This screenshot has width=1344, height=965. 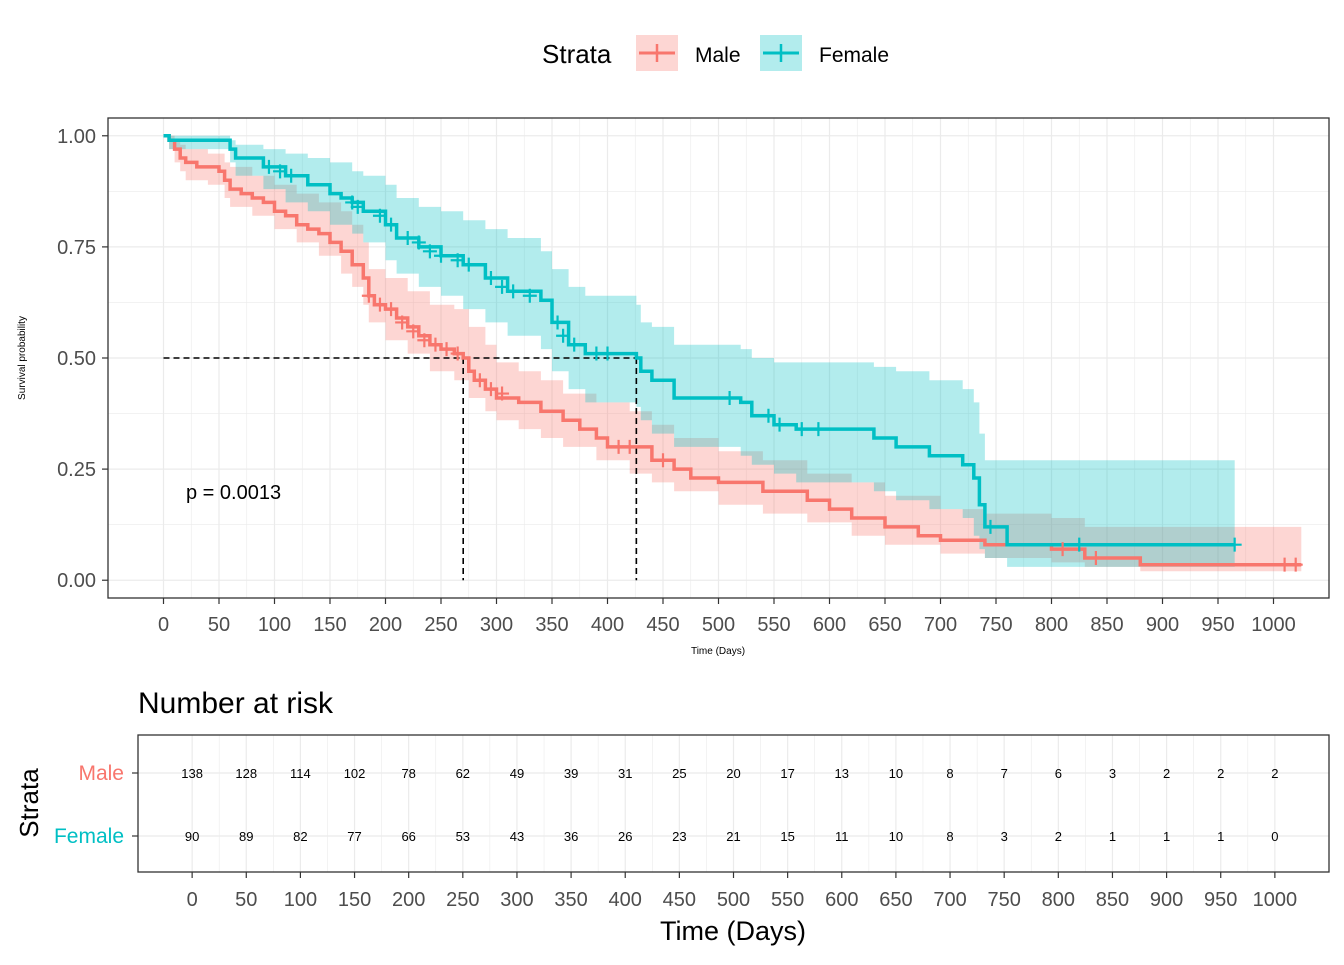 What do you see at coordinates (1058, 836) in the screenshot?
I see `risk-count-female: 2` at bounding box center [1058, 836].